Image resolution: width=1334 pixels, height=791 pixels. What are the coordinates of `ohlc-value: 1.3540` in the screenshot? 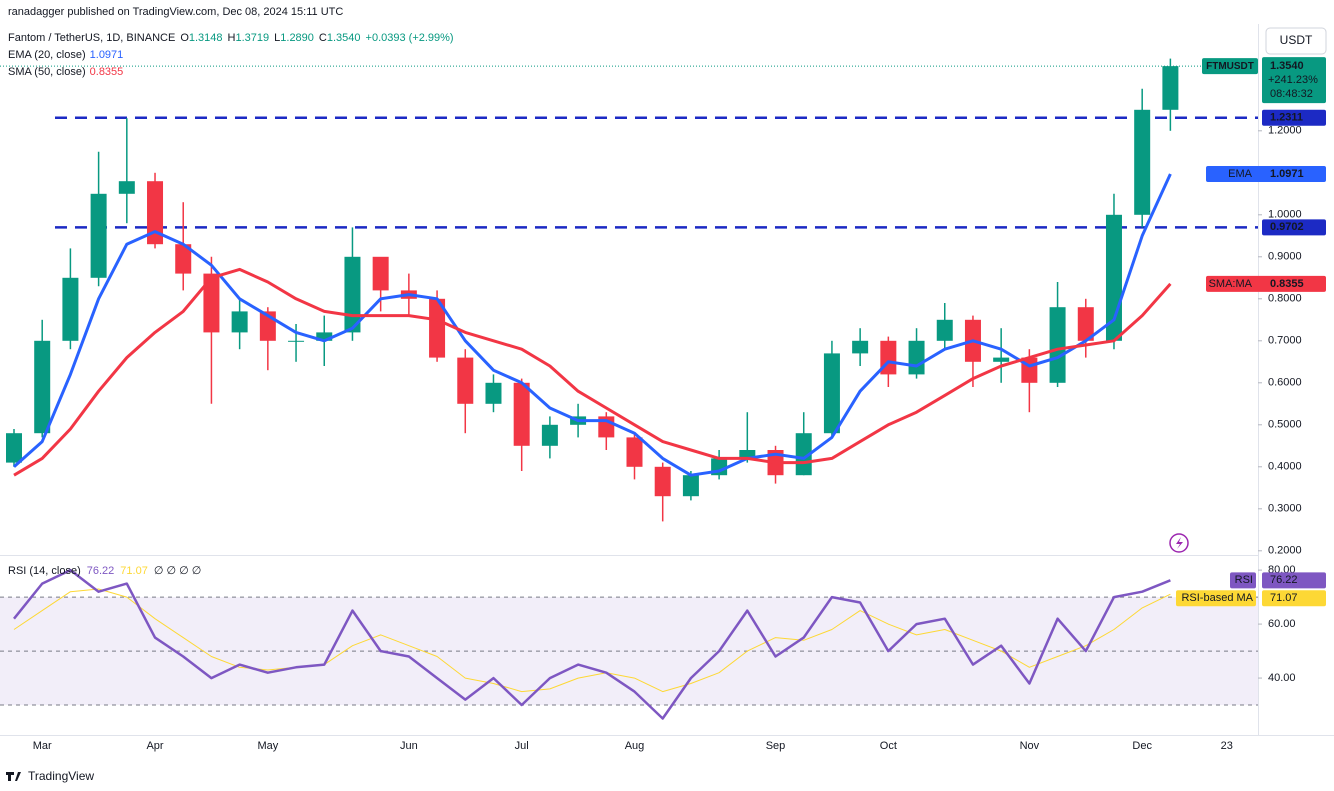 It's located at (344, 38).